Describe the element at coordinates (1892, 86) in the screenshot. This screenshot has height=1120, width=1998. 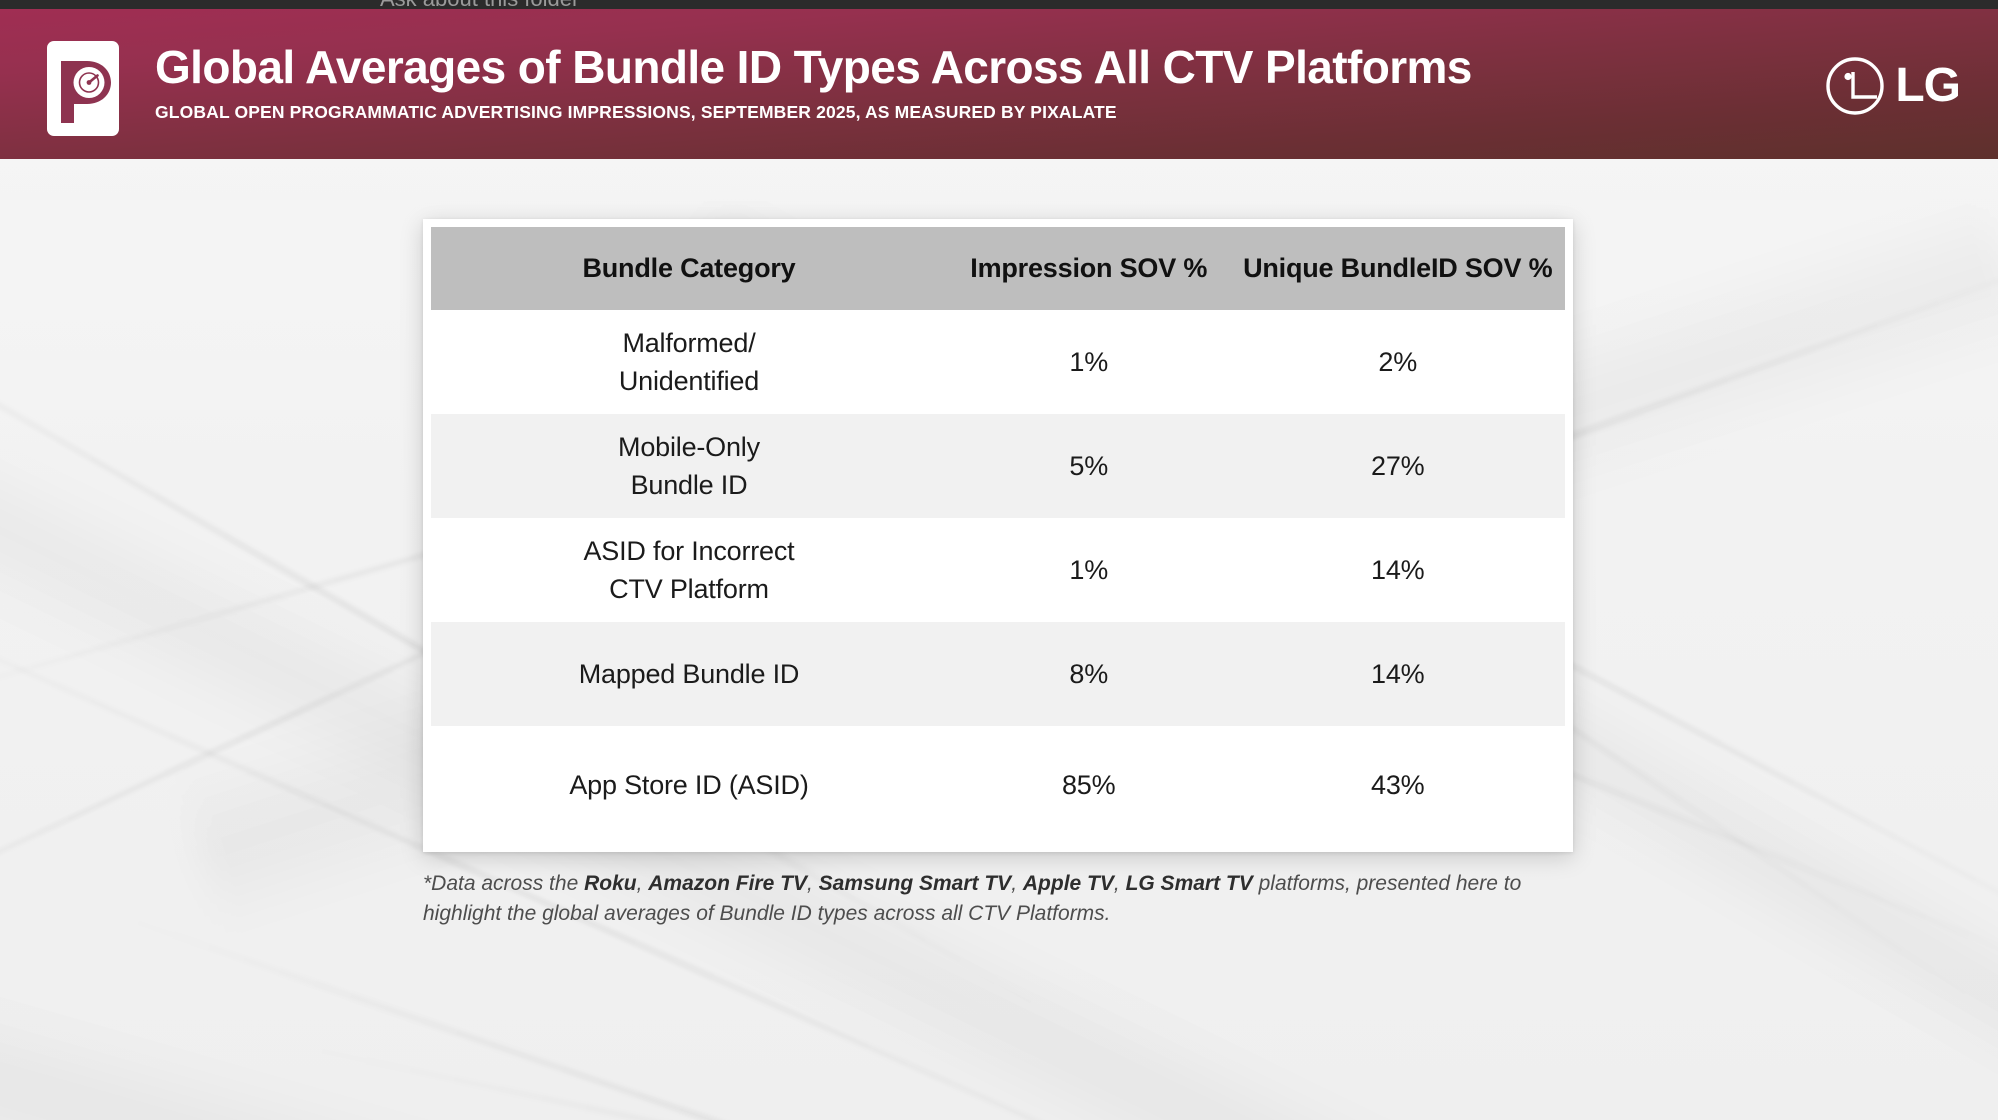
I see `lg-logo-icon: LG` at that location.